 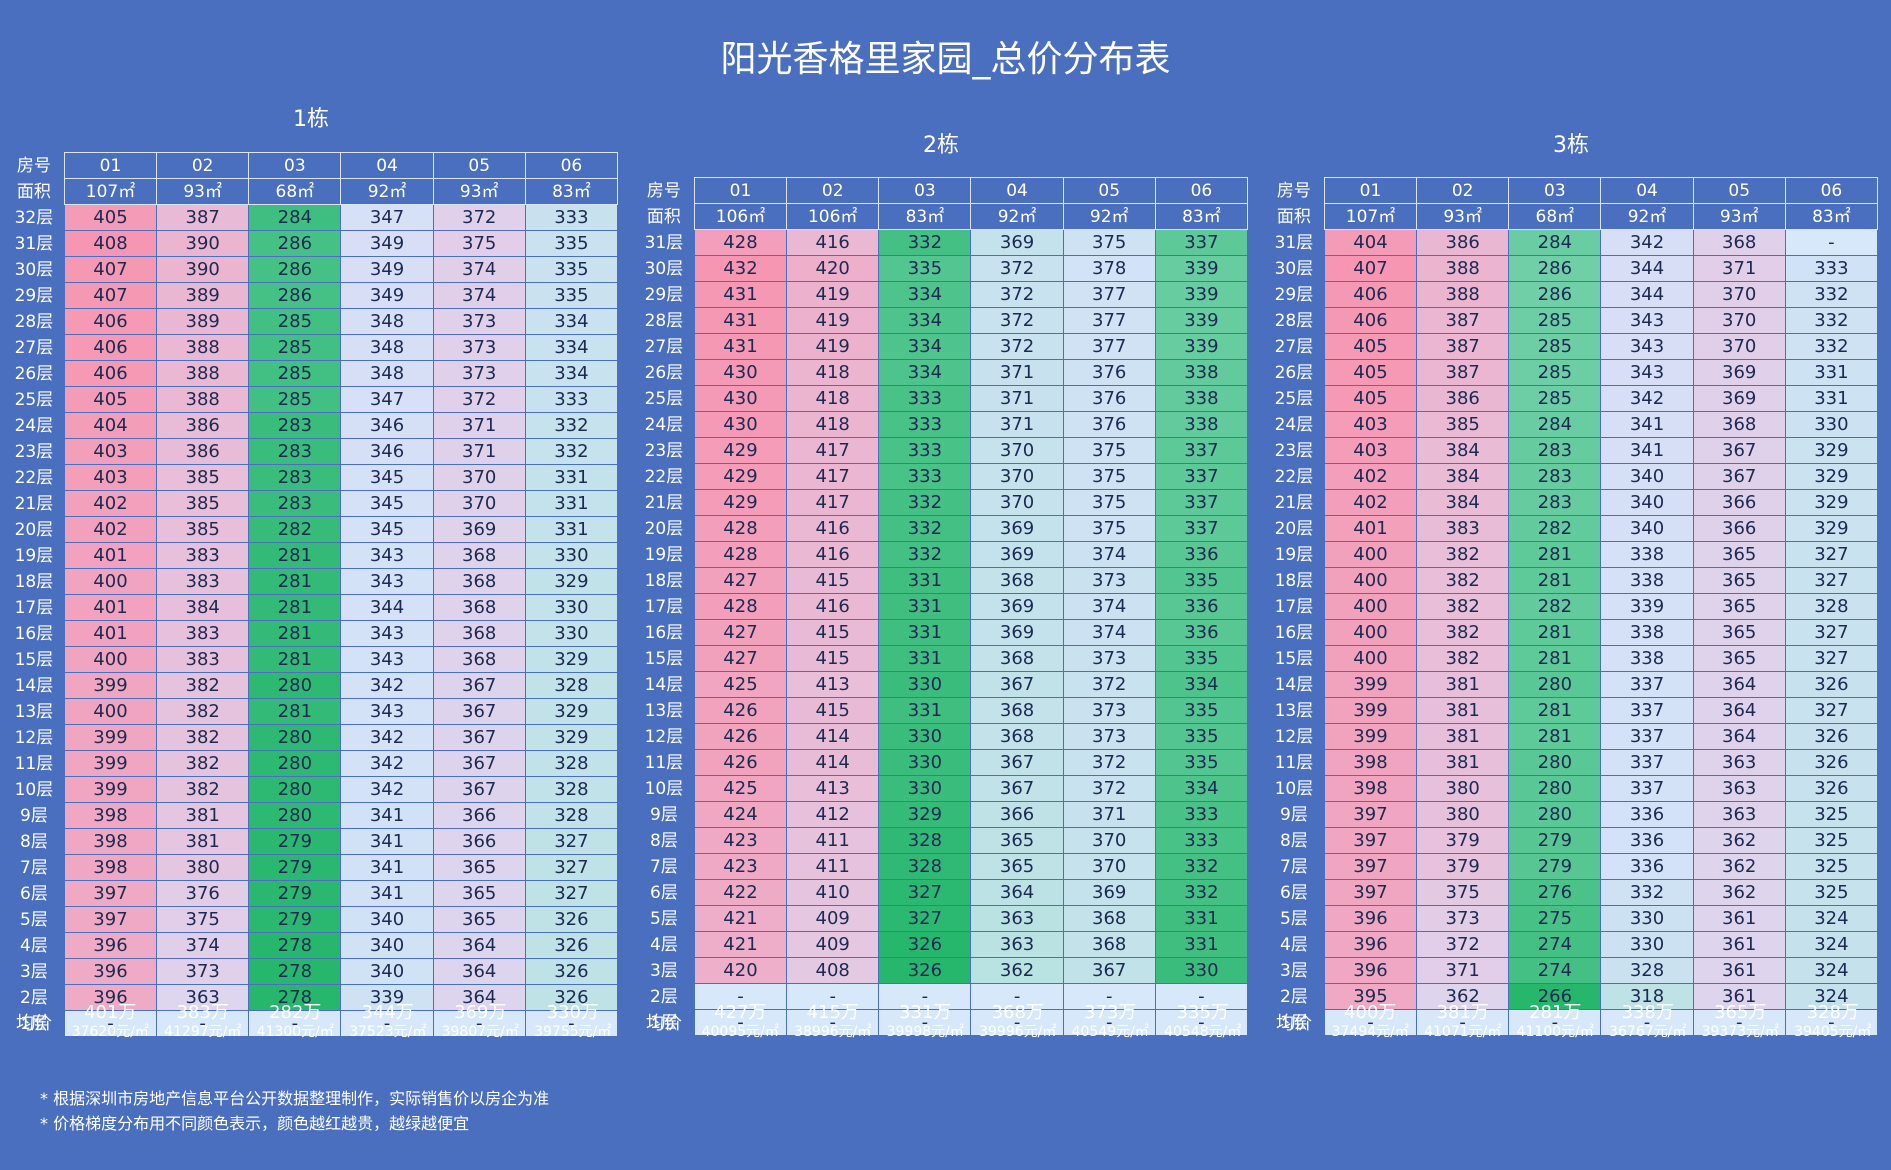 What do you see at coordinates (311, 243) in the screenshot?
I see `floor-row: 31层 408 390 286 349 375 335` at bounding box center [311, 243].